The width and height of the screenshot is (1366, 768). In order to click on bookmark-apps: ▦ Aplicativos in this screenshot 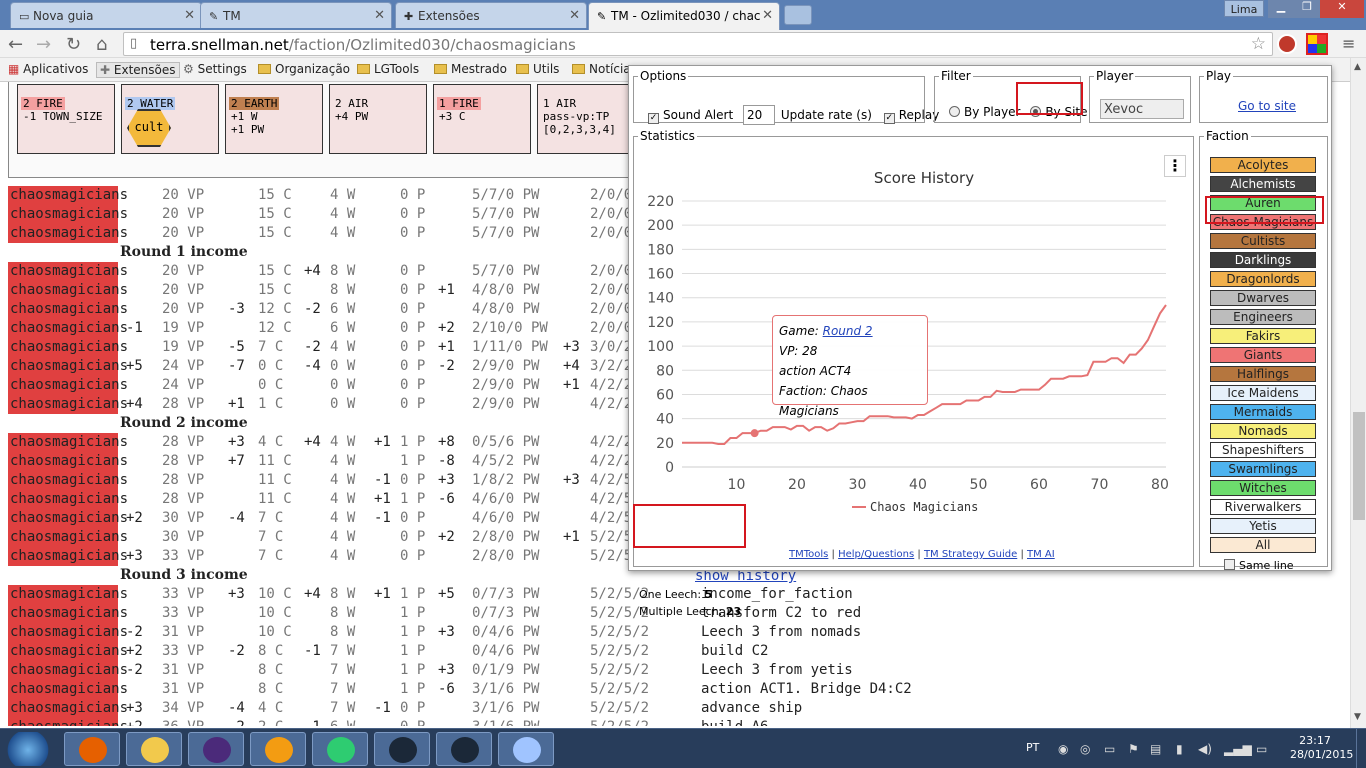, I will do `click(48, 69)`.